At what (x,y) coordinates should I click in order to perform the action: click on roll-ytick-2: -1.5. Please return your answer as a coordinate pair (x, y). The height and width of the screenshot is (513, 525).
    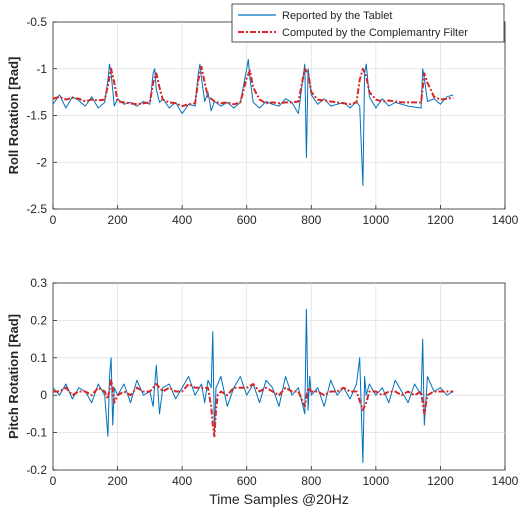
    Looking at the image, I should click on (36, 116).